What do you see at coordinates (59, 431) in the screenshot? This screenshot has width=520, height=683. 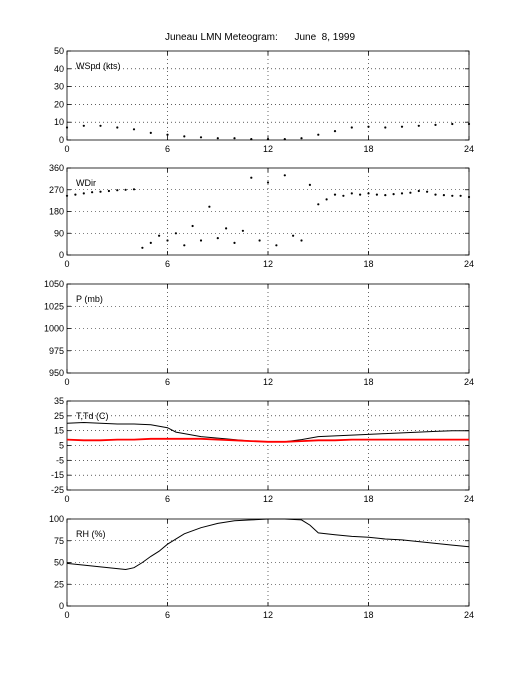 I see `panel-4-ytick-label: 15` at bounding box center [59, 431].